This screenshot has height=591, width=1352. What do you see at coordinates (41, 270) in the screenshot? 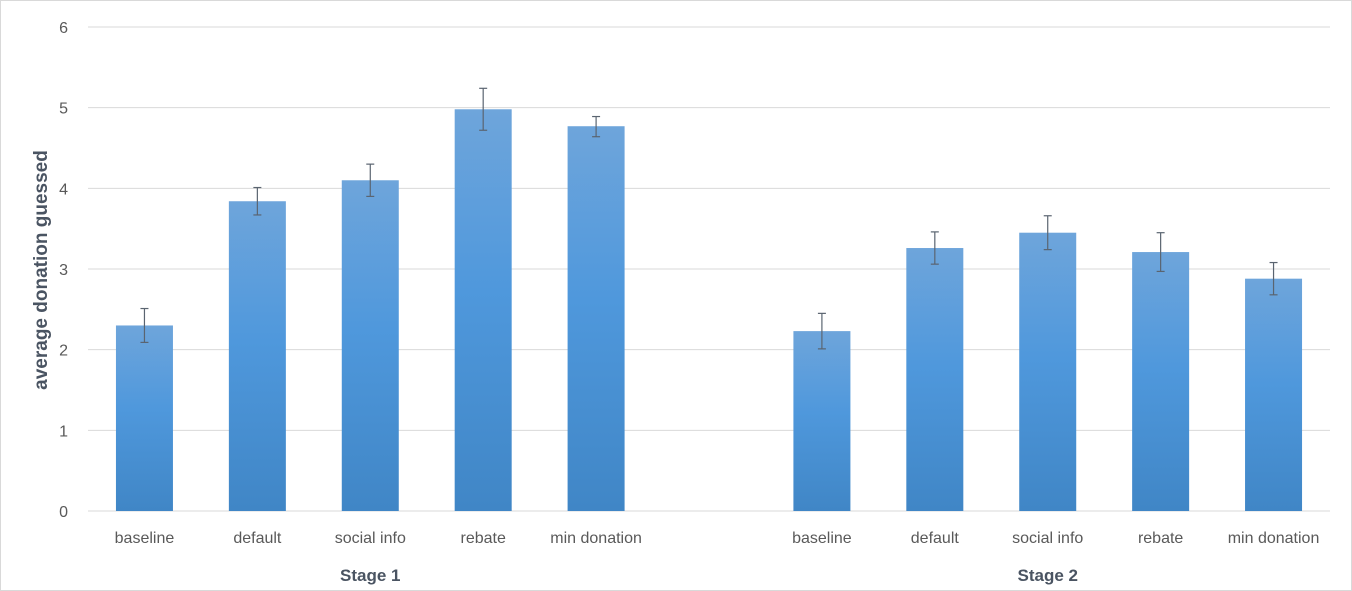
I see `y-axis-title: average donation guessed` at bounding box center [41, 270].